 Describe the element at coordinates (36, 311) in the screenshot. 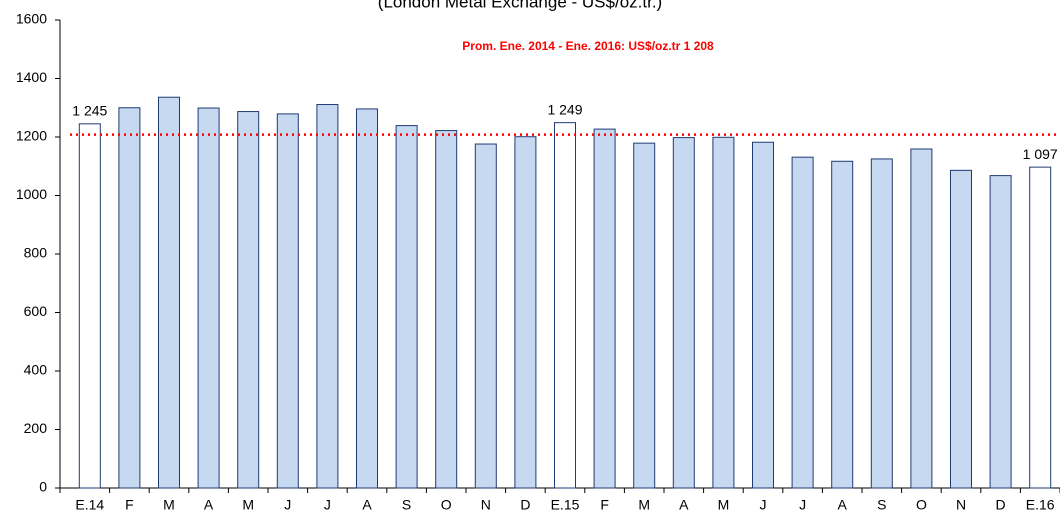

I see `y-tick-label: 600` at that location.